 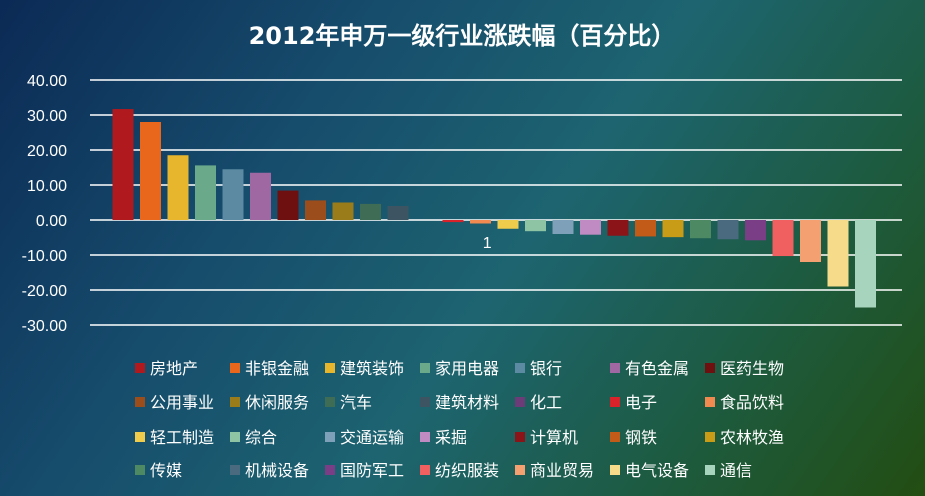 What do you see at coordinates (752, 402) in the screenshot?
I see `legend-label: 食品饮料` at bounding box center [752, 402].